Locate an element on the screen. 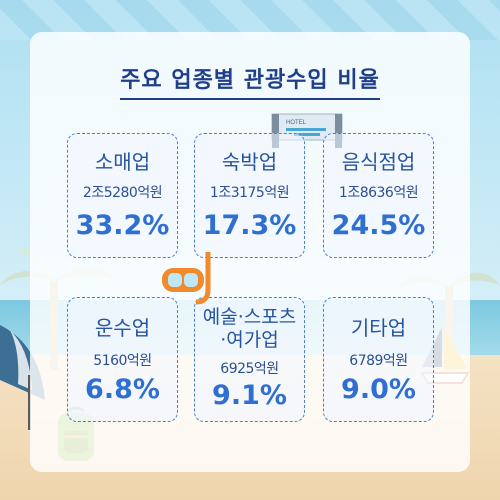 The height and width of the screenshot is (500, 500). card-percent: 24.5% is located at coordinates (378, 225).